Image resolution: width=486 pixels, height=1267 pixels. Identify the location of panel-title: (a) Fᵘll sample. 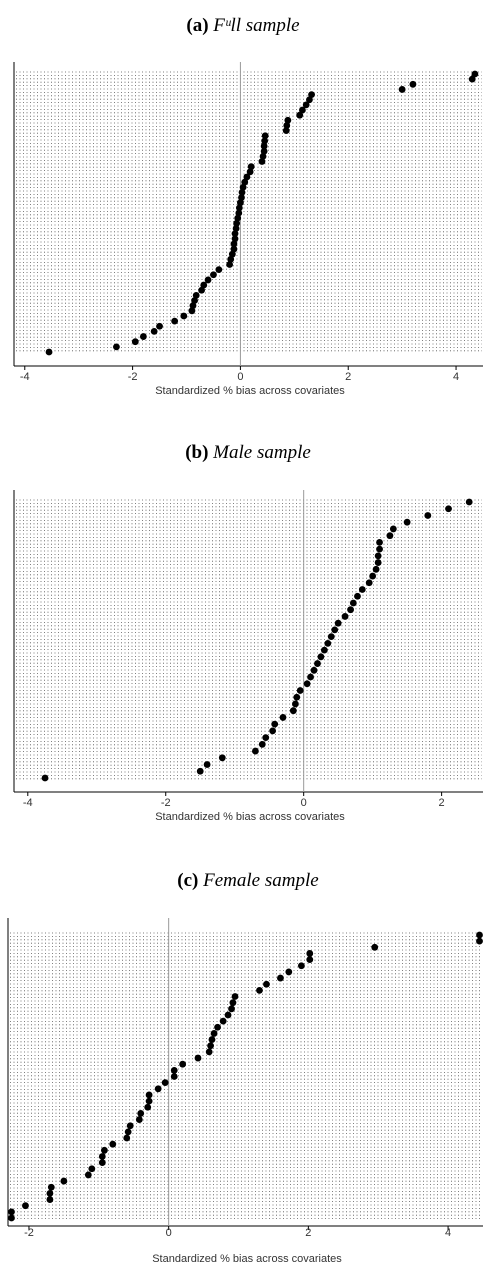
(242, 25).